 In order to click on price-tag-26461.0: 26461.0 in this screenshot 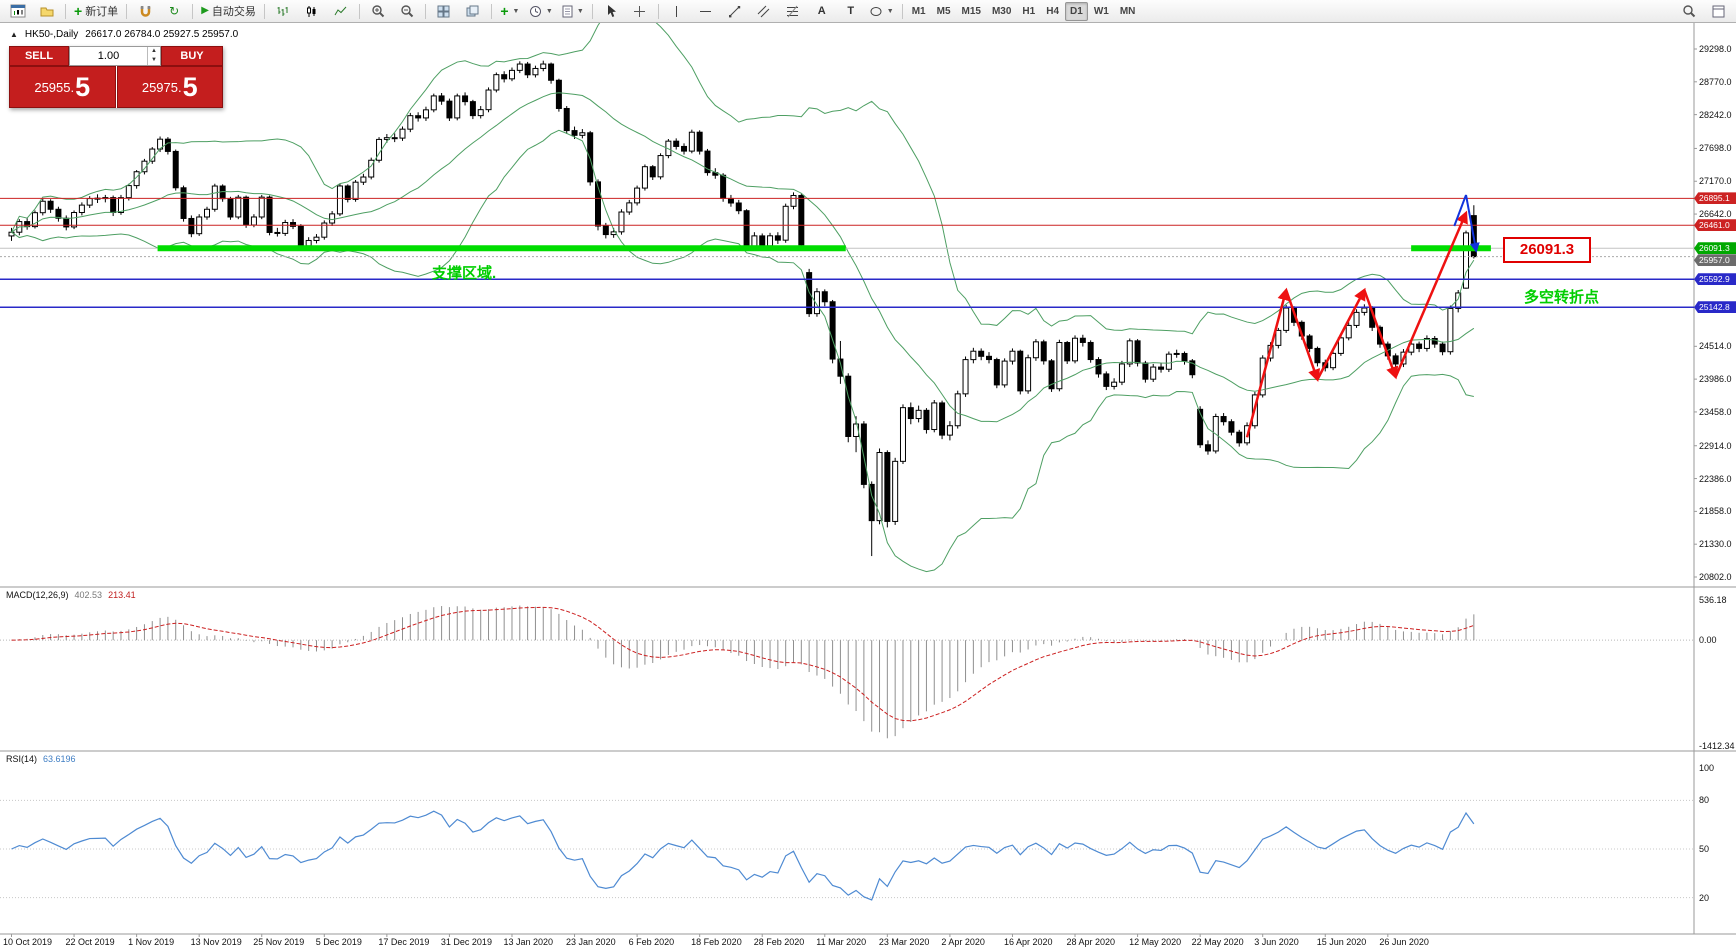, I will do `click(1715, 225)`.